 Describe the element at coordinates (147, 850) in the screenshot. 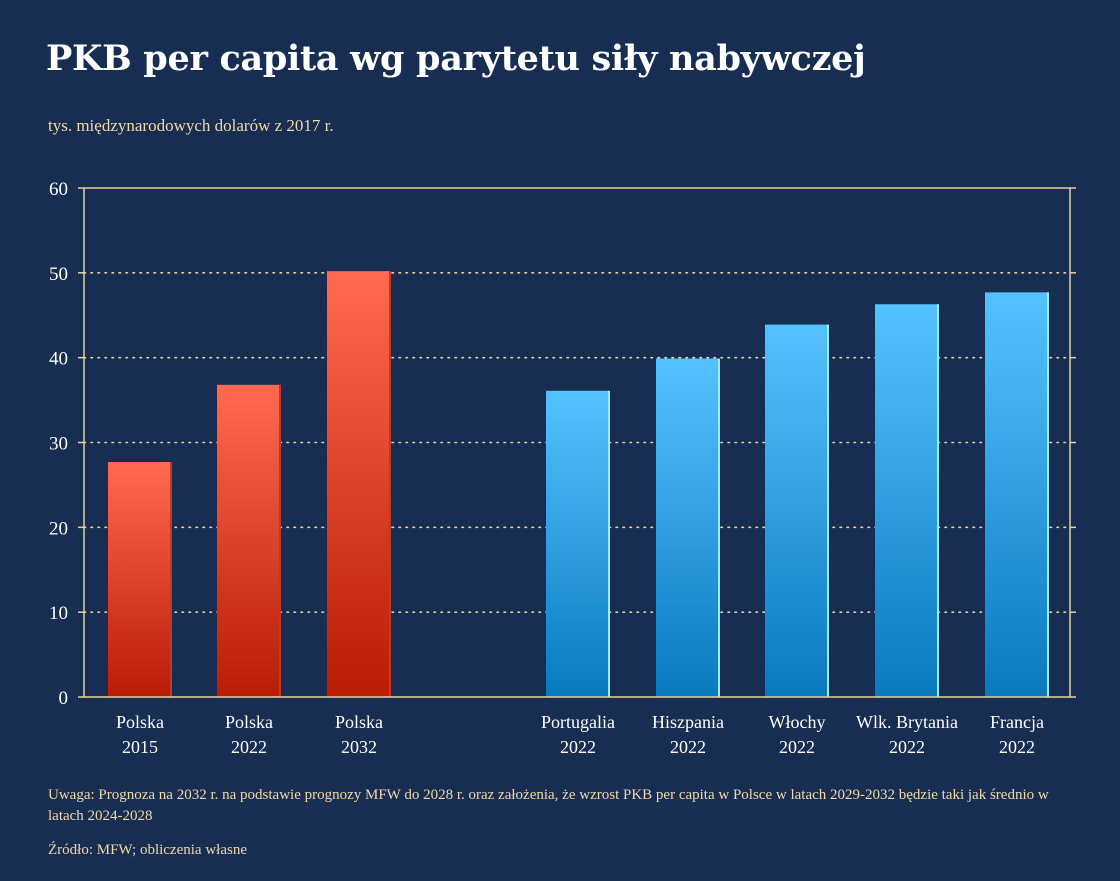

I see `chart-source: Źródło: MFW; obliczenia własne` at that location.